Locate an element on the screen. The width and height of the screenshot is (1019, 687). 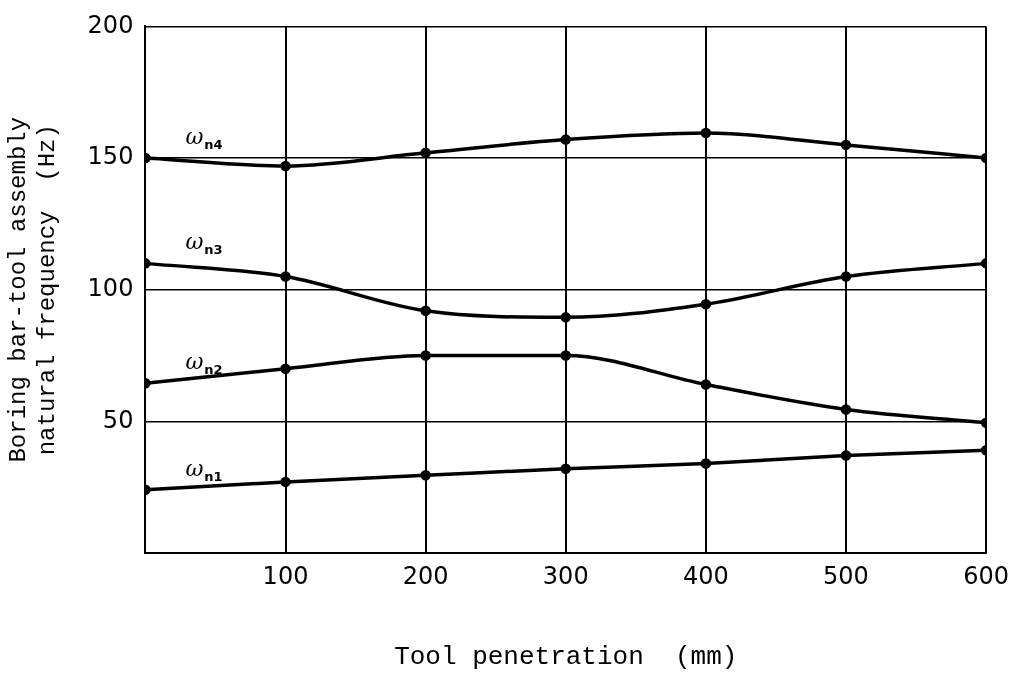
x-tick-label: 300 is located at coordinates (565, 575).